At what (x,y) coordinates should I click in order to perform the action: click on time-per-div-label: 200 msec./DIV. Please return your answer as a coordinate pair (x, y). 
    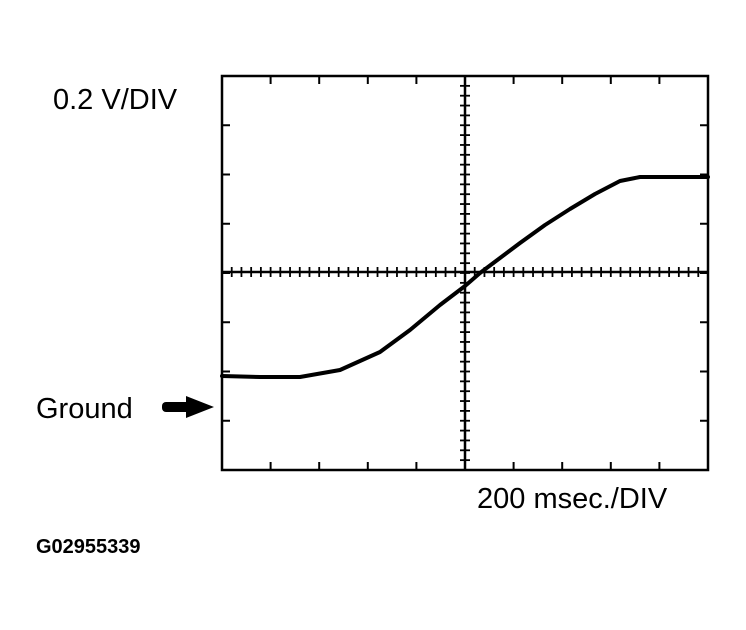
    Looking at the image, I should click on (572, 499).